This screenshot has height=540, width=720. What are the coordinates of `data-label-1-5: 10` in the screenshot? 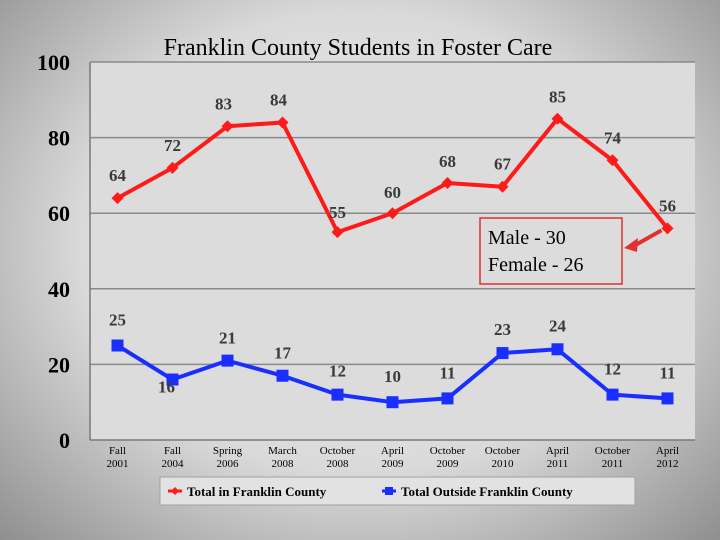 It's located at (392, 376).